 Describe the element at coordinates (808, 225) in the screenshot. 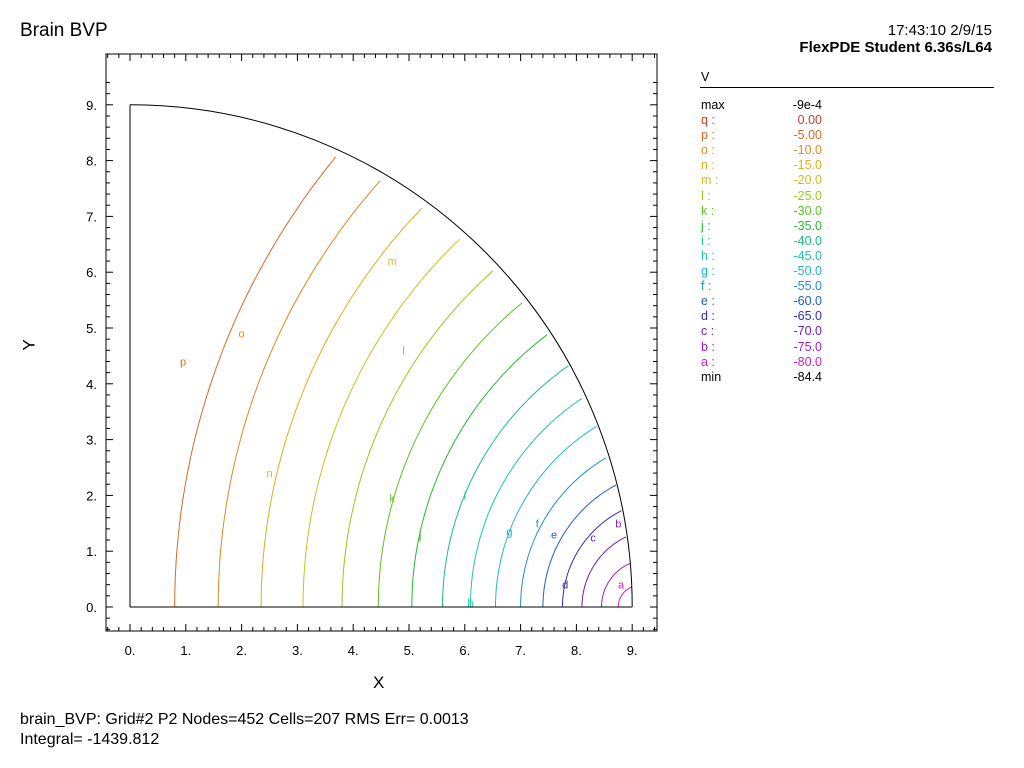

I see `legend-level-value: -35.0` at that location.